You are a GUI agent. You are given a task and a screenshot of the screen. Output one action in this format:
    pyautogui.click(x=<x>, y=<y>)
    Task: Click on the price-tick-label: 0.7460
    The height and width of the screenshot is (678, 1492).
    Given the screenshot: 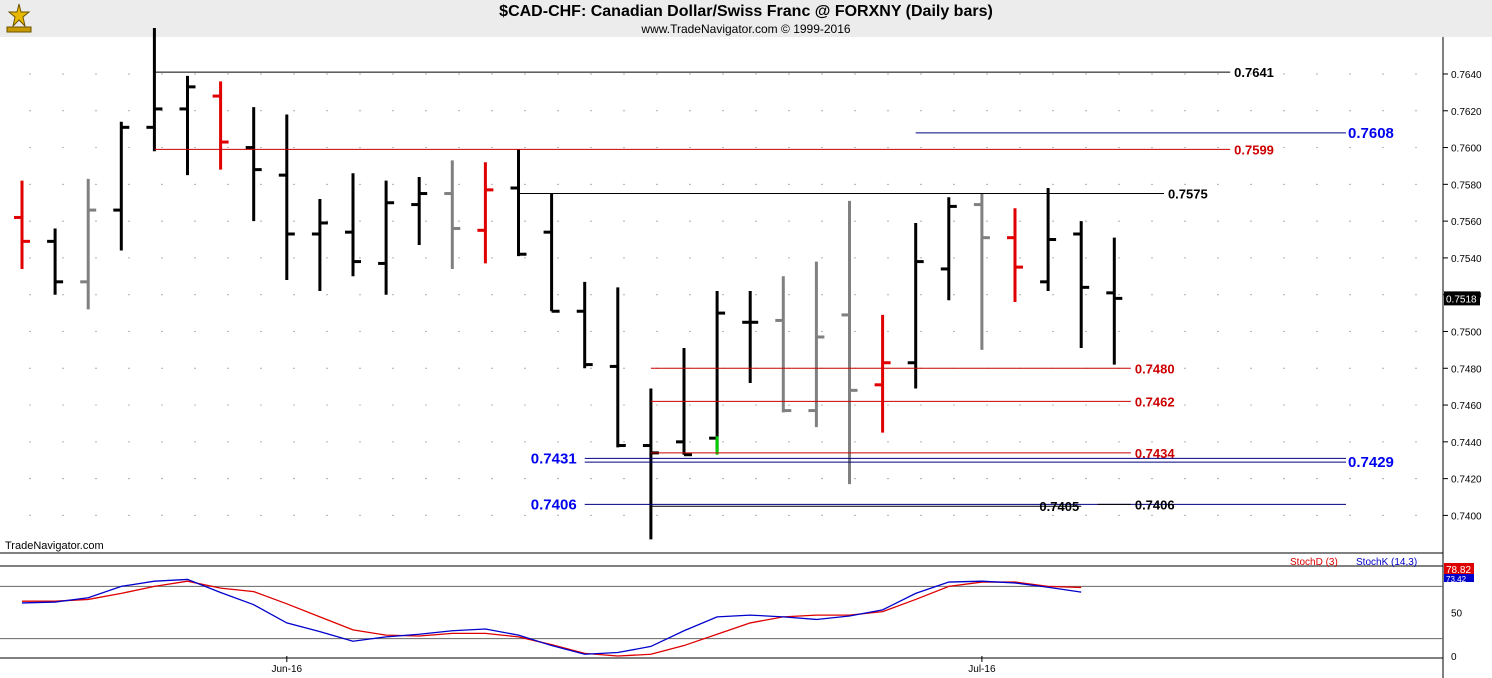 What is the action you would take?
    pyautogui.click(x=1466, y=406)
    